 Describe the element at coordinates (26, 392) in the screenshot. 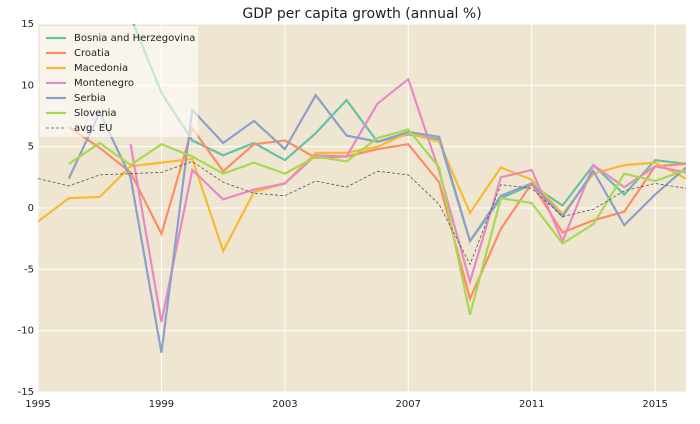

I see `y-tick-label: -15` at that location.